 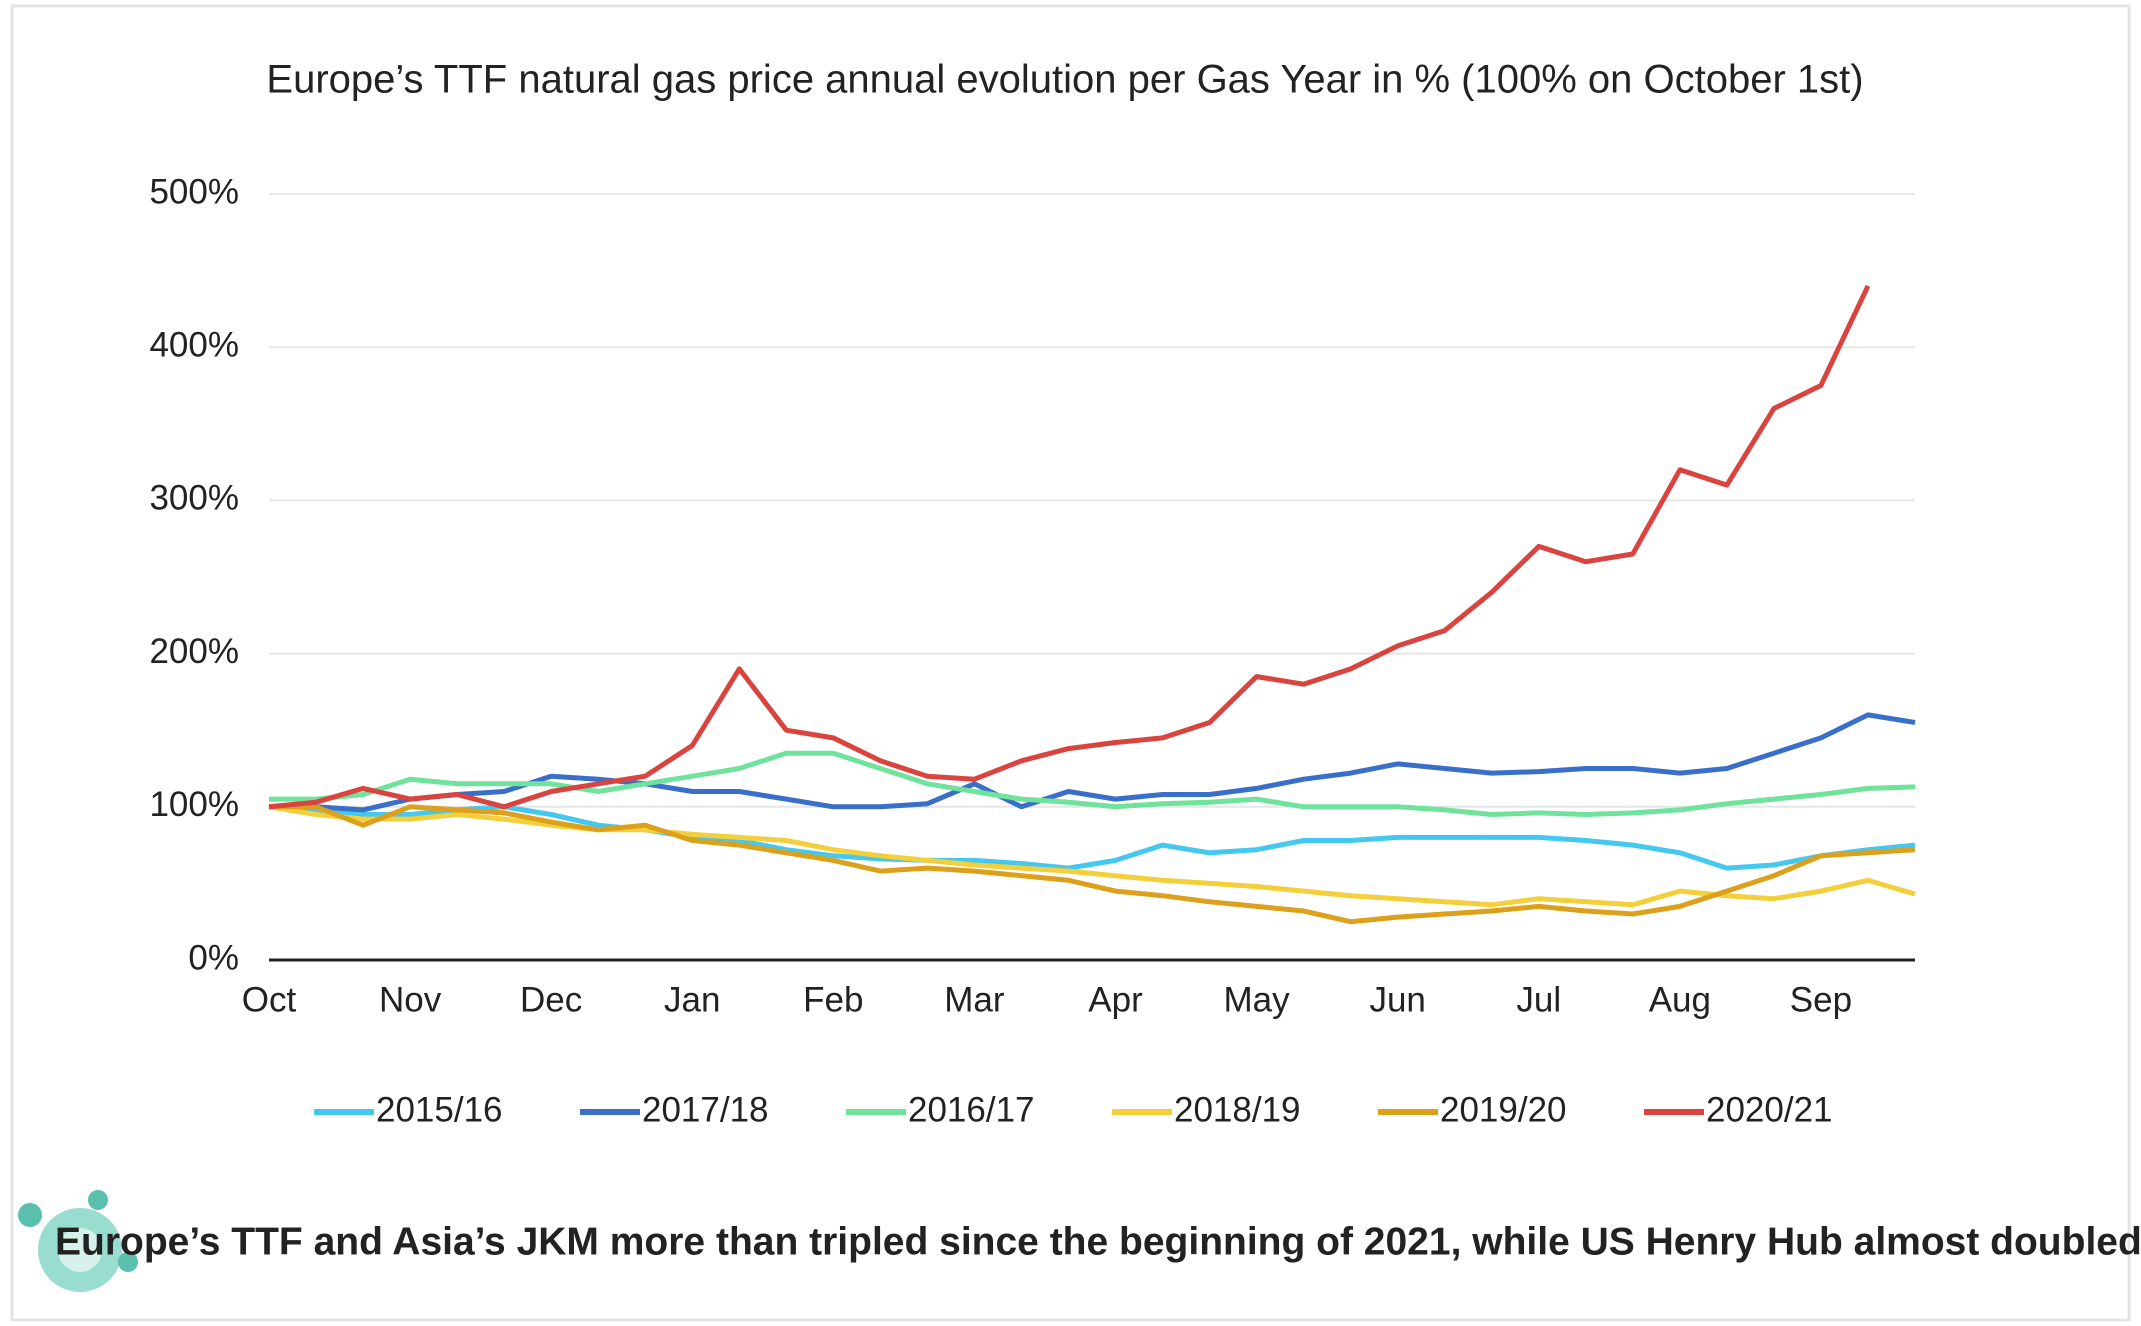 What do you see at coordinates (974, 999) in the screenshot?
I see `x-tick-label: Mar` at bounding box center [974, 999].